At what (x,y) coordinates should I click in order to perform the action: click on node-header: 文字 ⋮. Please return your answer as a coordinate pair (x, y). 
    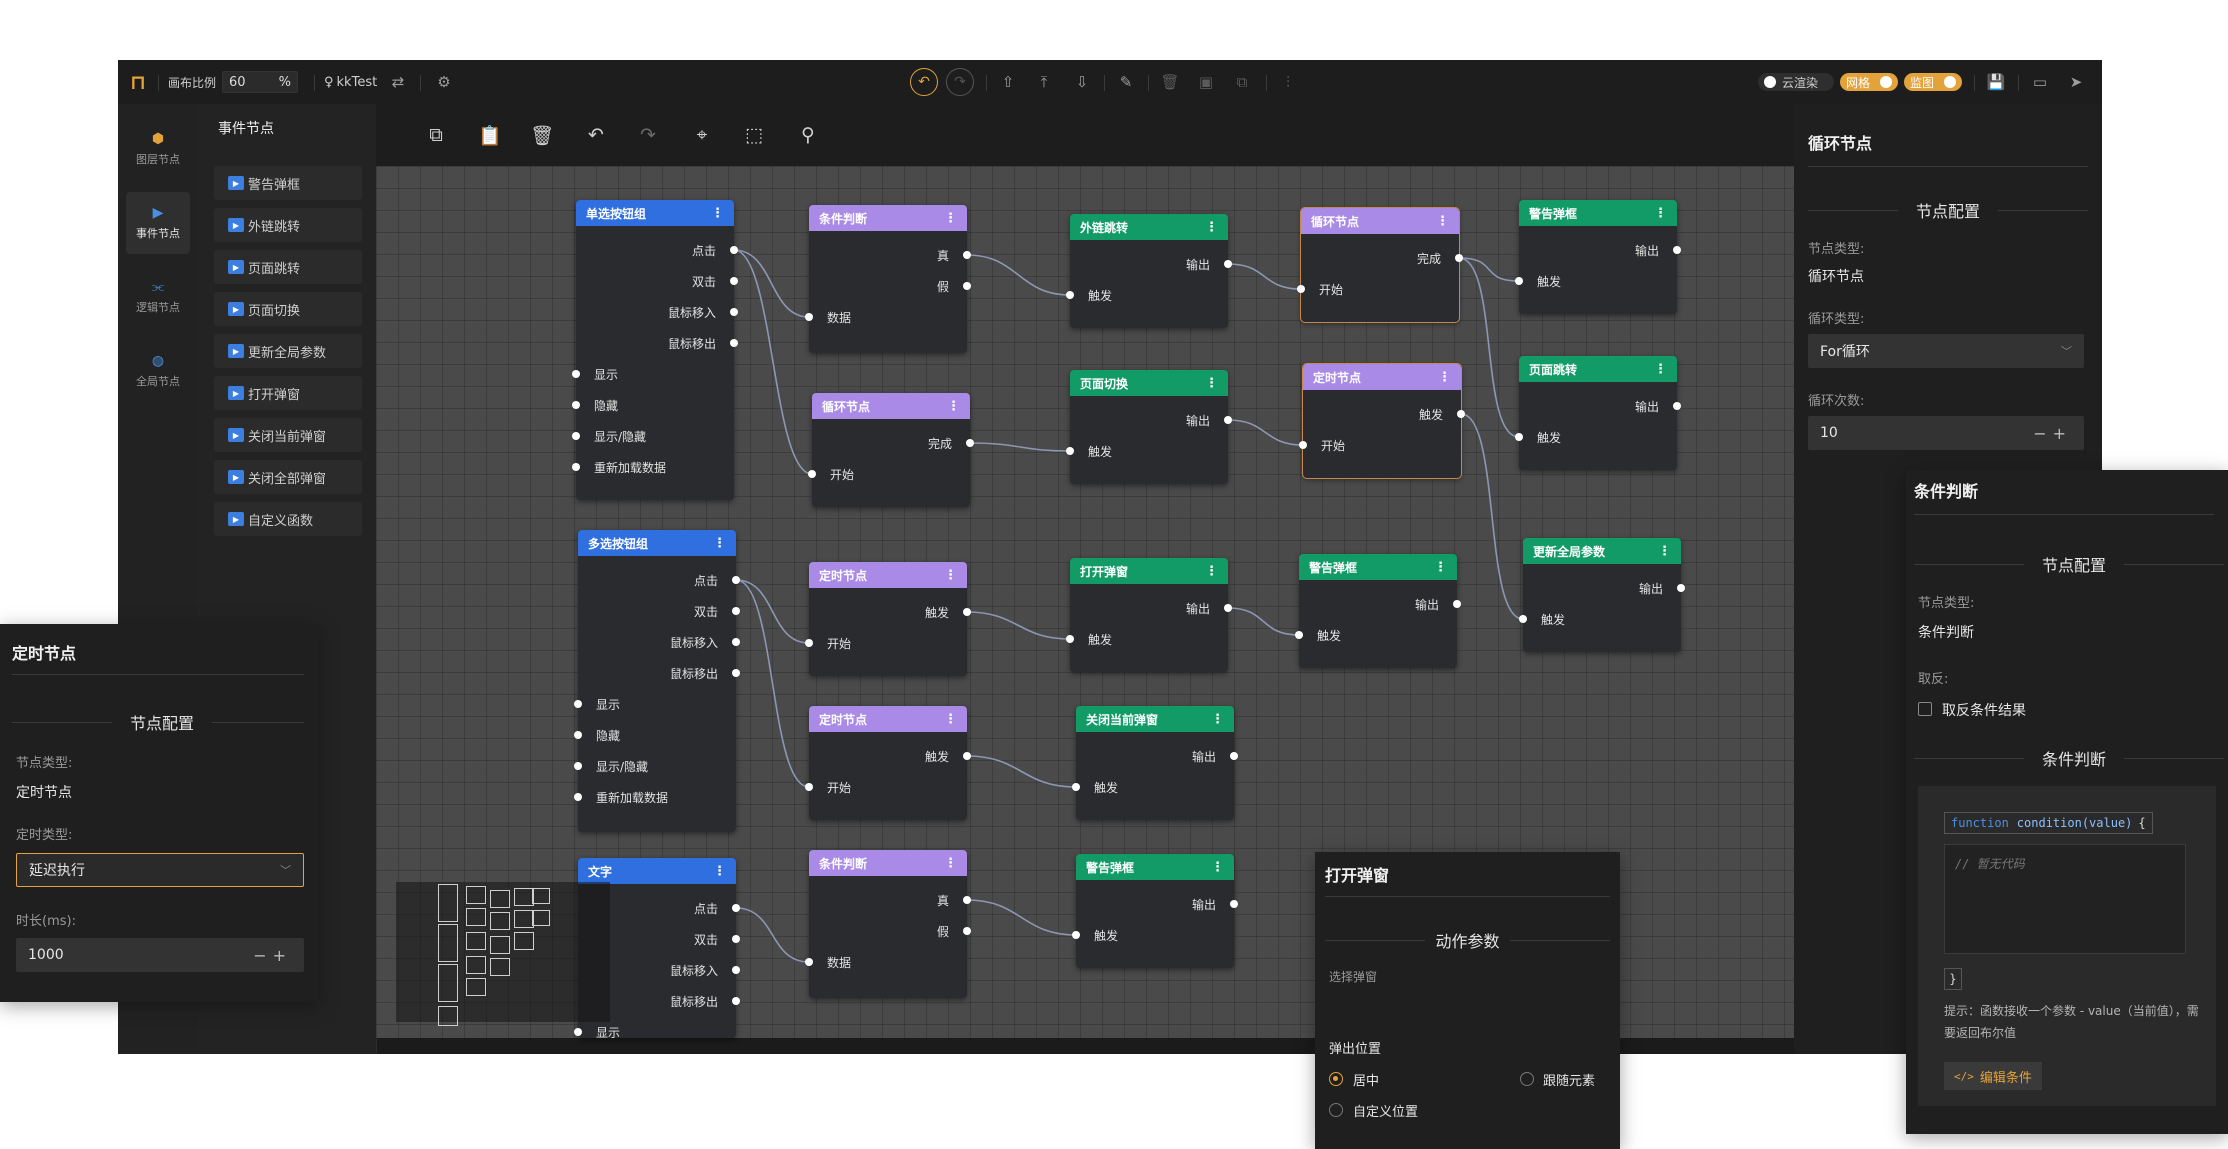
    Looking at the image, I should click on (657, 871).